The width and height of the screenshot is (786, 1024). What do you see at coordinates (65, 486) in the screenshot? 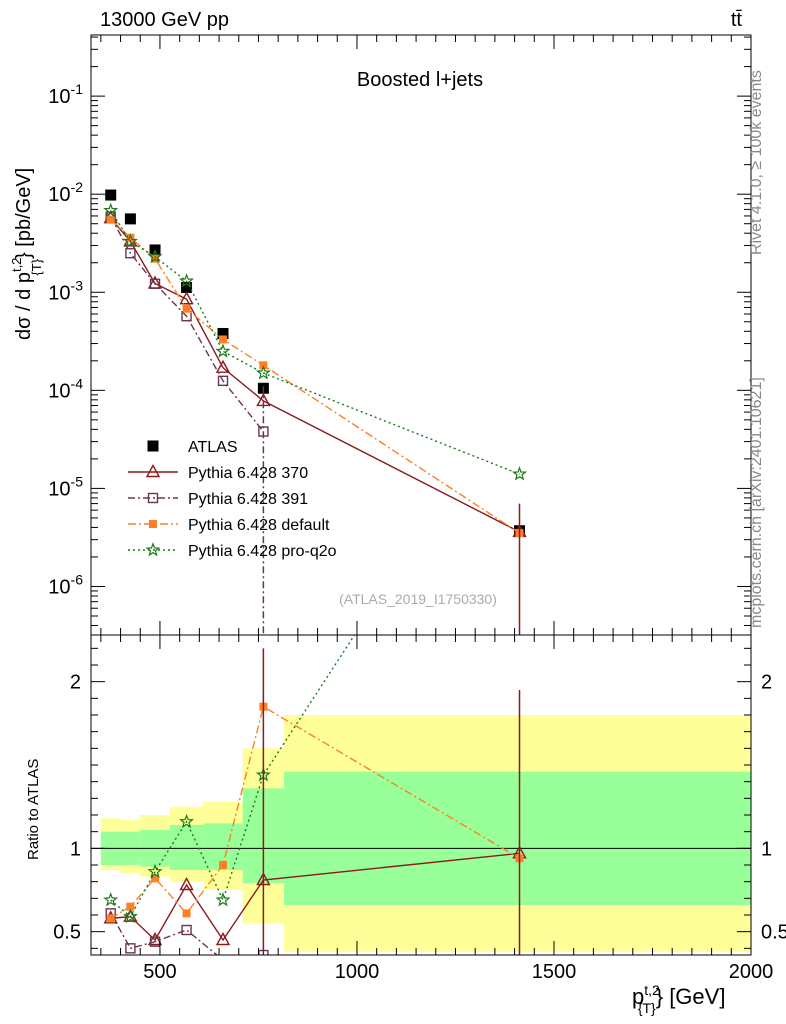
I see `ytick-label-1: 10⁻⁵` at bounding box center [65, 486].